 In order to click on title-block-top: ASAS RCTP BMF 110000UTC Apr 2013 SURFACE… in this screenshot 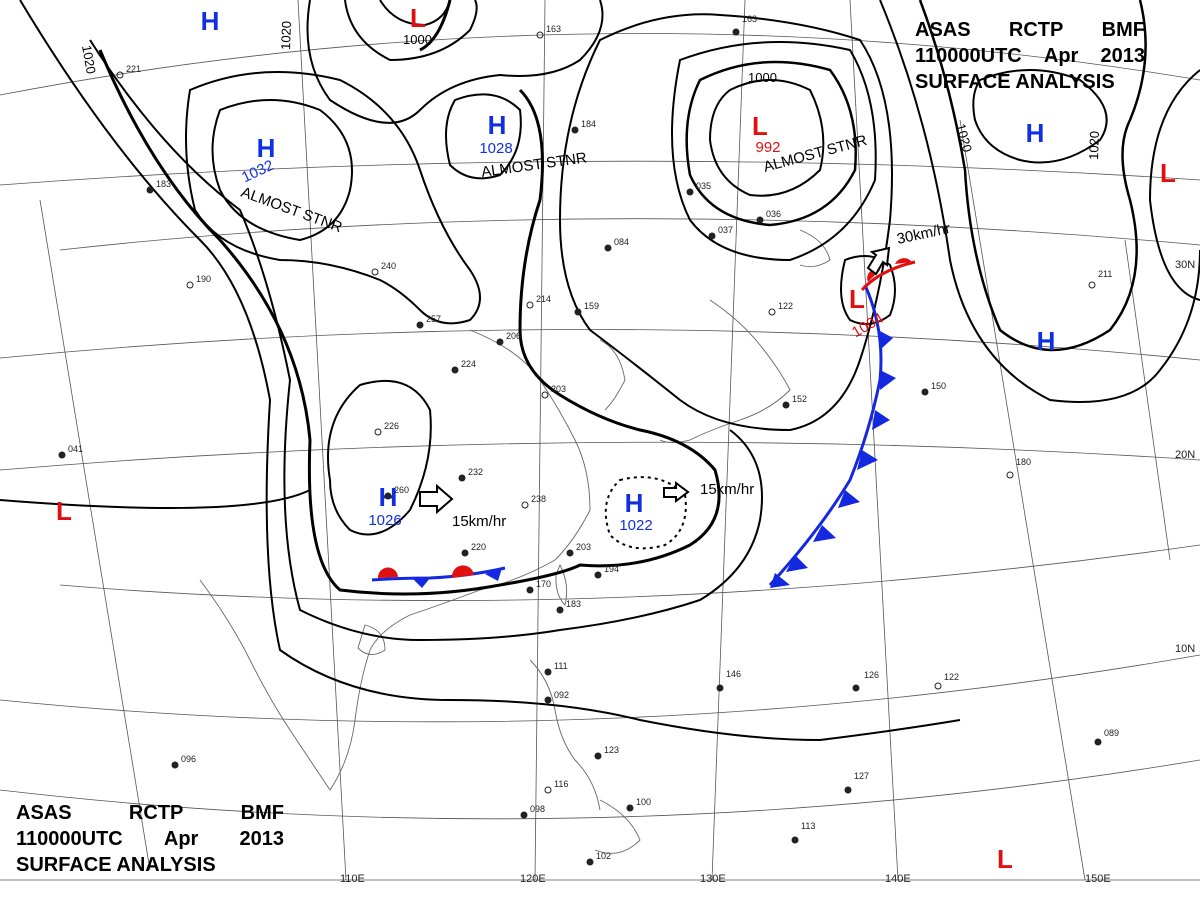, I will do `click(1030, 56)`.